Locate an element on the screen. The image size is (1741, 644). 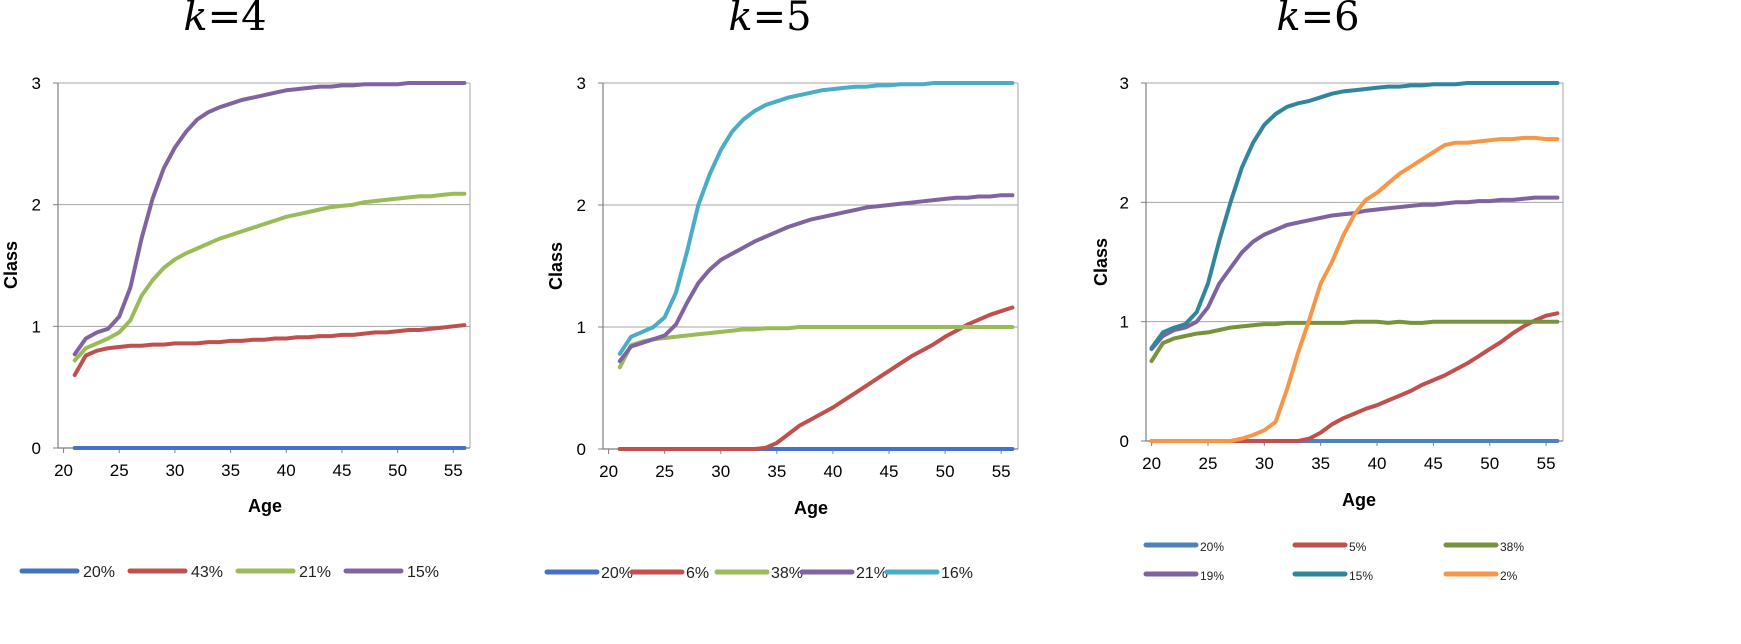
legend-label: 19% is located at coordinates (1212, 576).